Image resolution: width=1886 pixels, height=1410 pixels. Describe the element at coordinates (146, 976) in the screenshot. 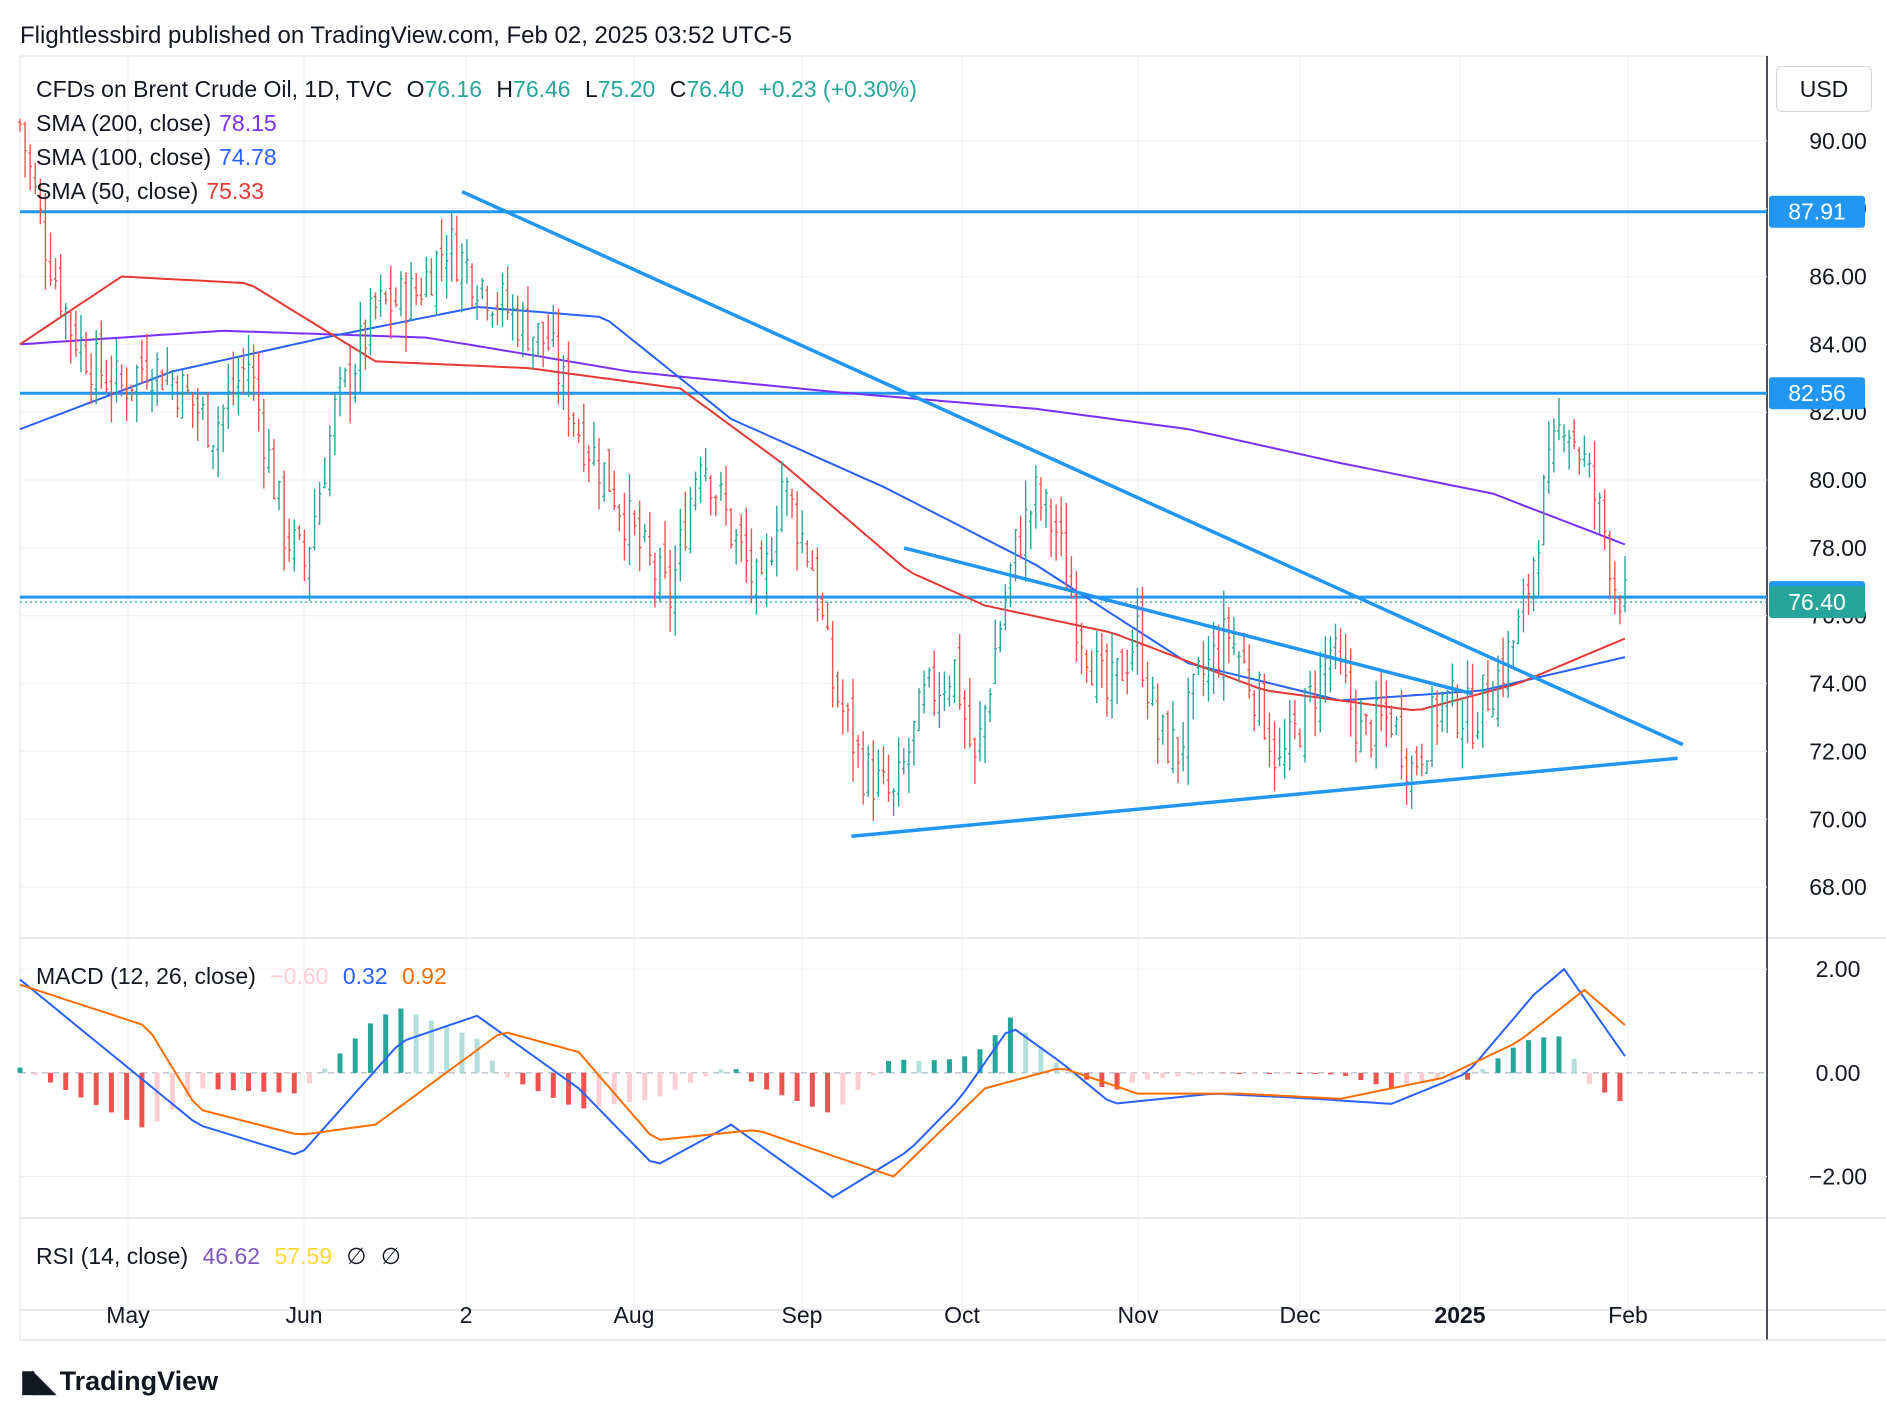

I see `macd-label: MACD (12, 26, close)` at that location.